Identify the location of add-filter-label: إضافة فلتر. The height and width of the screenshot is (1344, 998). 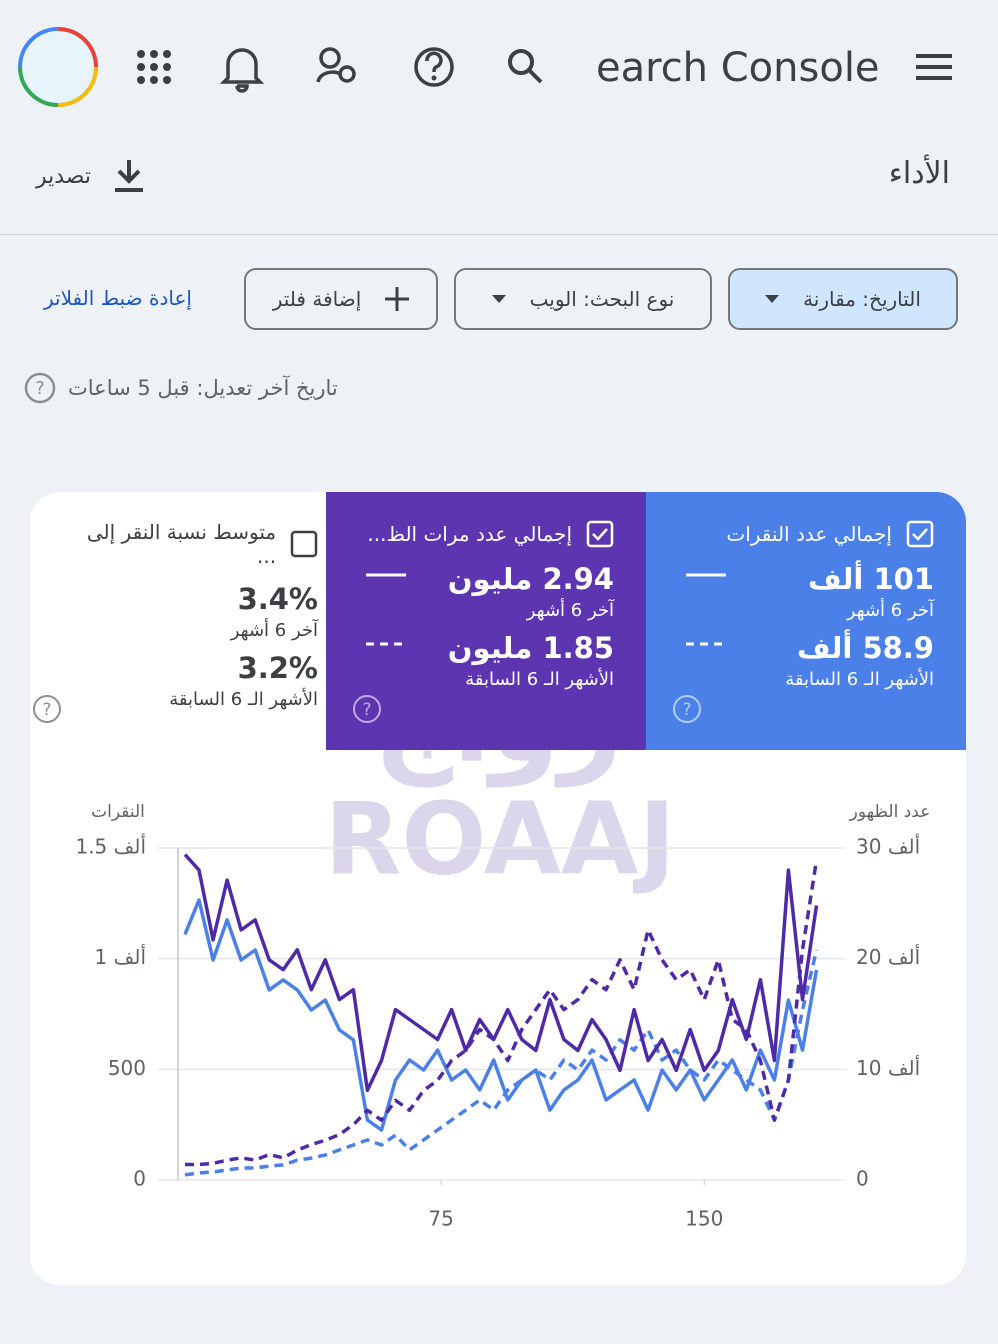
(317, 299).